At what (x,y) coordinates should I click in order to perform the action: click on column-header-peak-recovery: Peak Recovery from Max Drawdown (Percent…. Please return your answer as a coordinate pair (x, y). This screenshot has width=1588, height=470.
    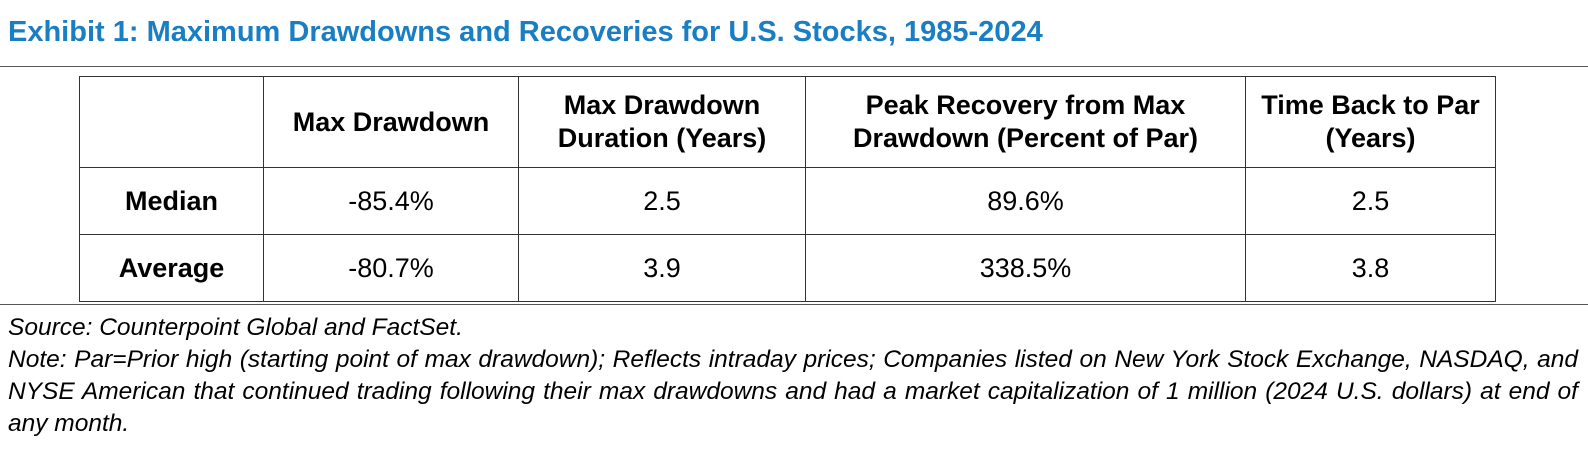
    Looking at the image, I should click on (1025, 122).